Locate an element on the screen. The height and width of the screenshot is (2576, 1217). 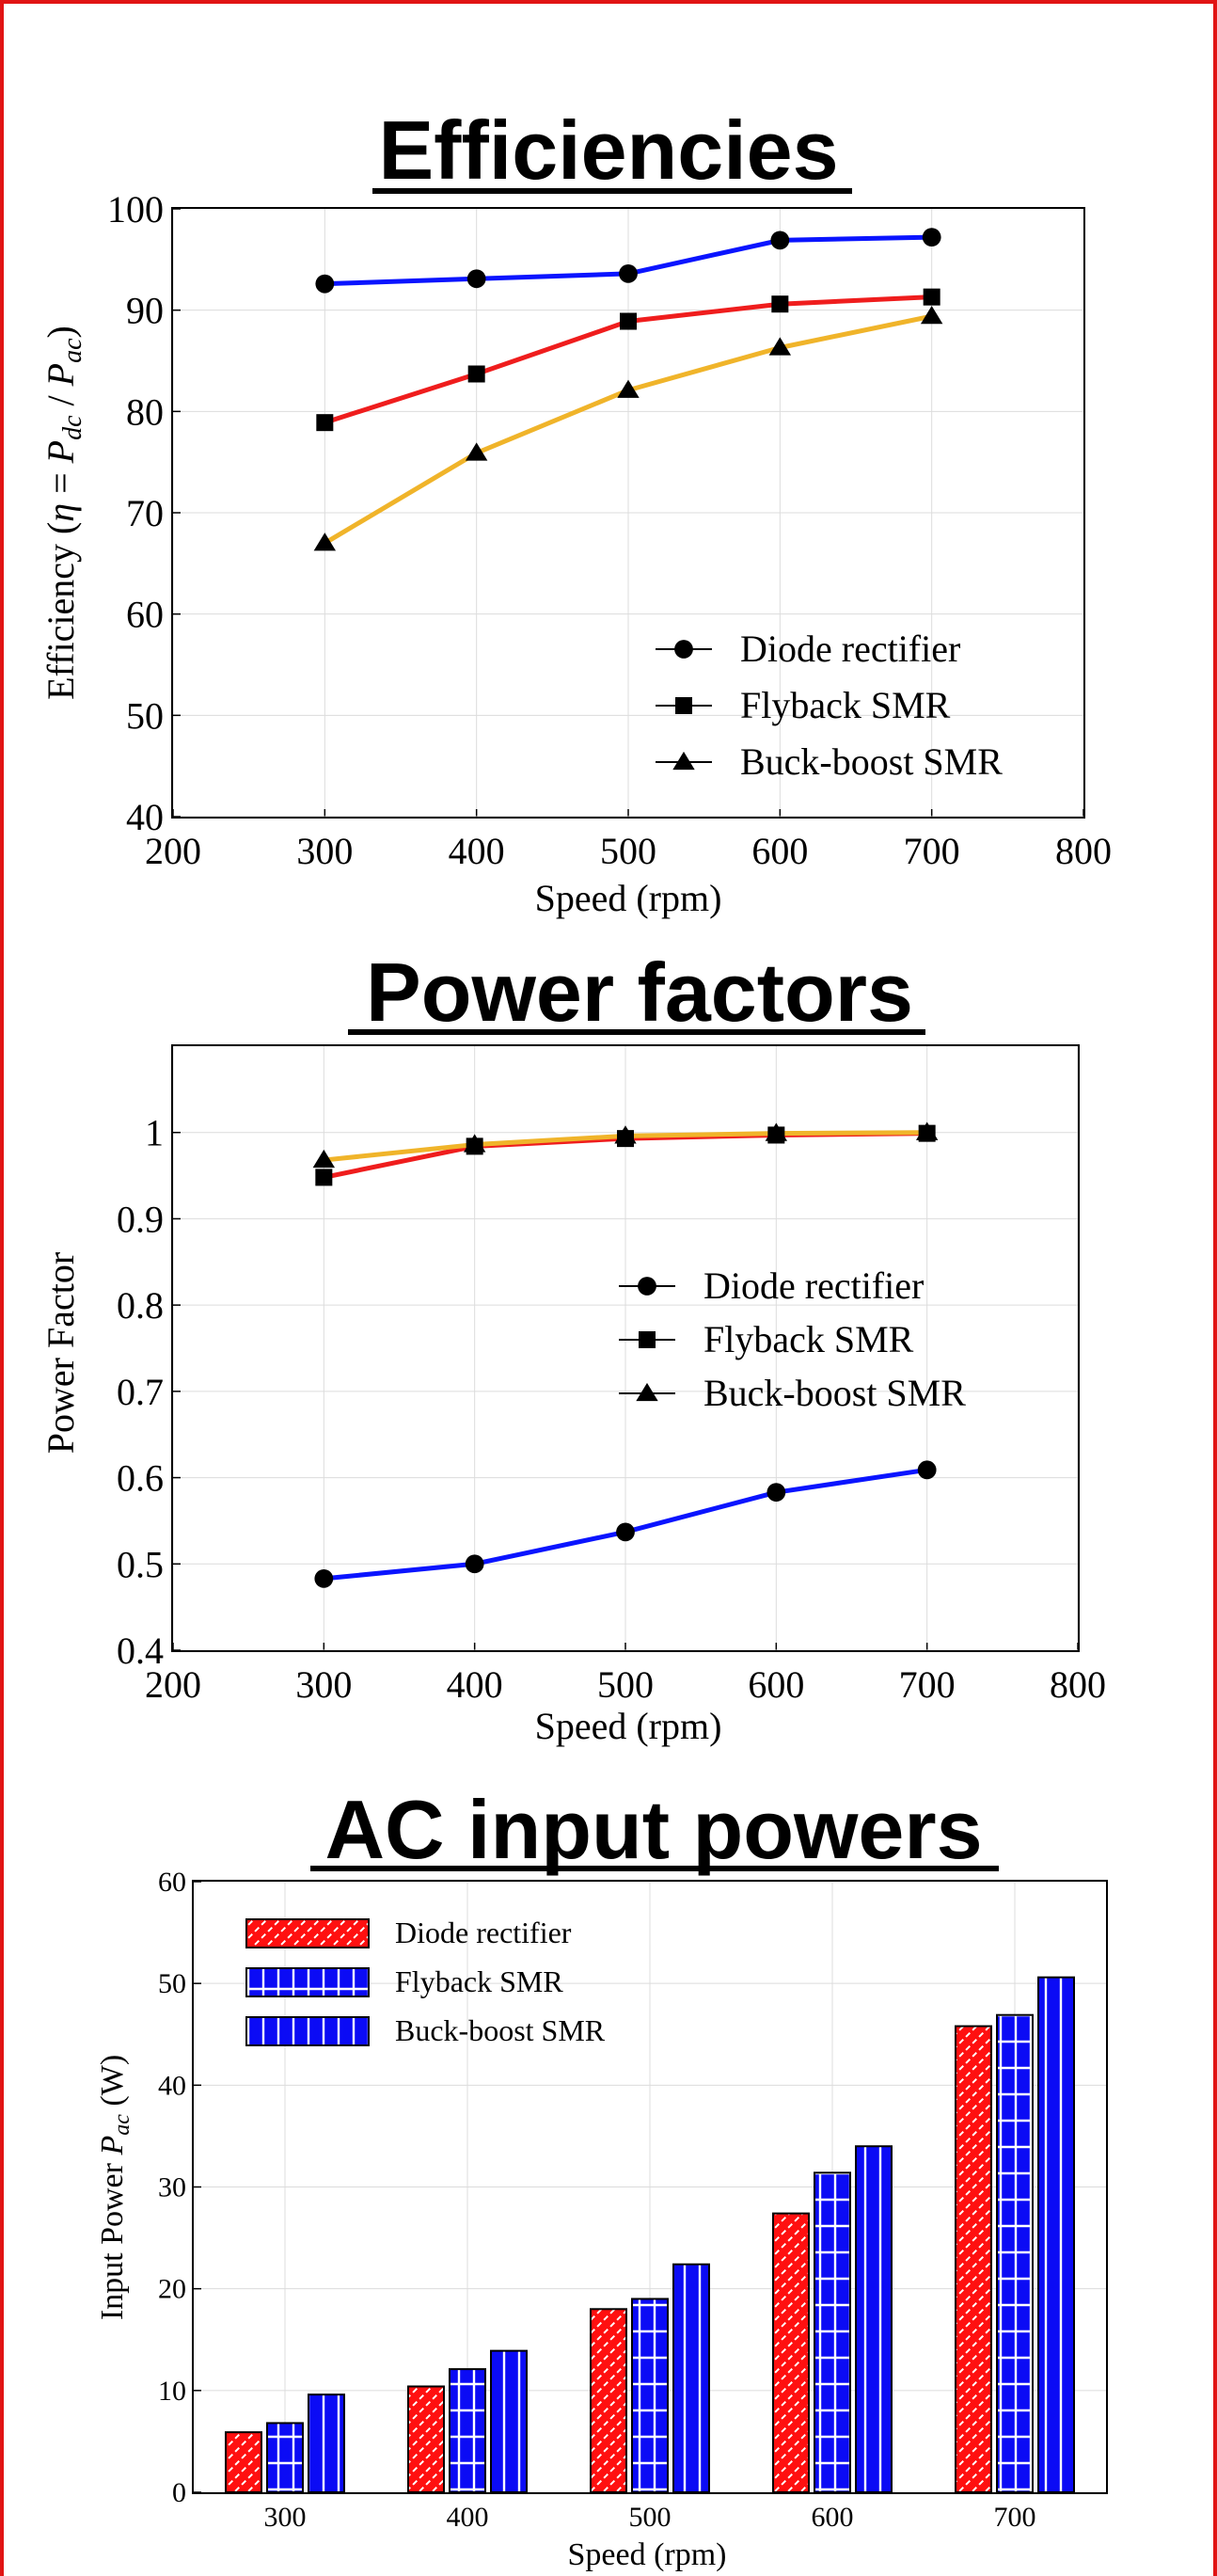
y-tick-label: 0.7 is located at coordinates (140, 1392).